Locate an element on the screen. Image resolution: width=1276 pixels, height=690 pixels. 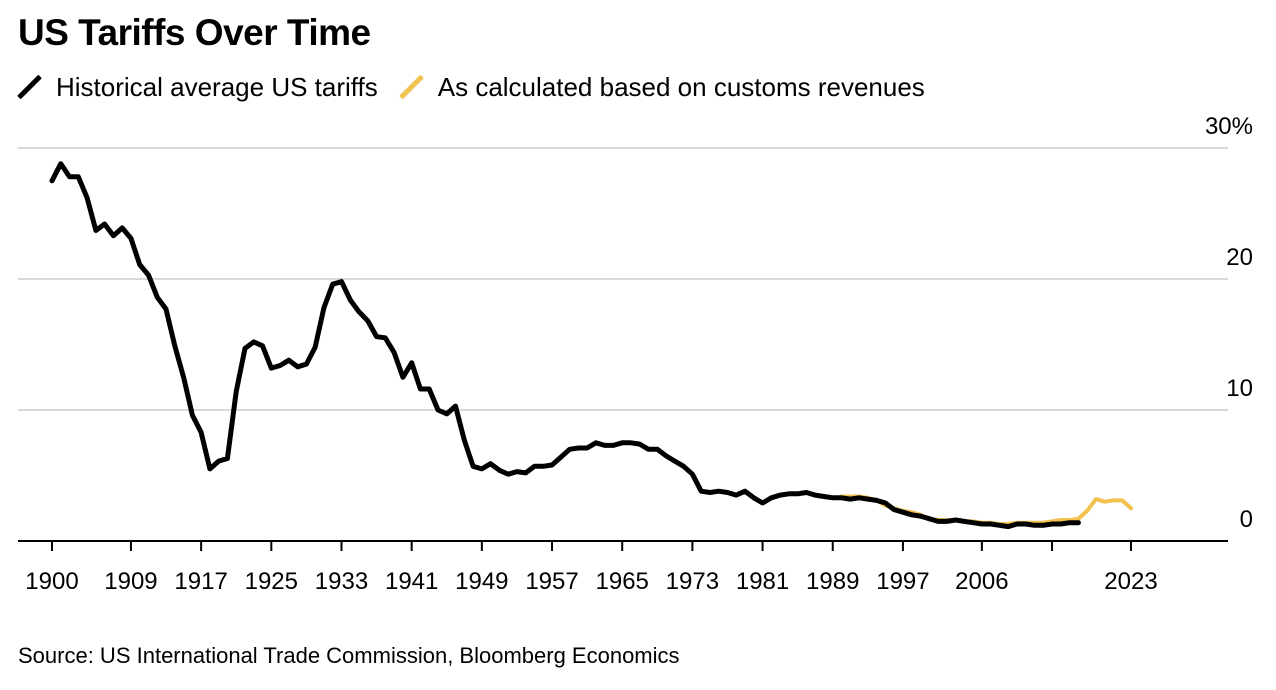
y-tick-label-0: 0 is located at coordinates (1246, 519).